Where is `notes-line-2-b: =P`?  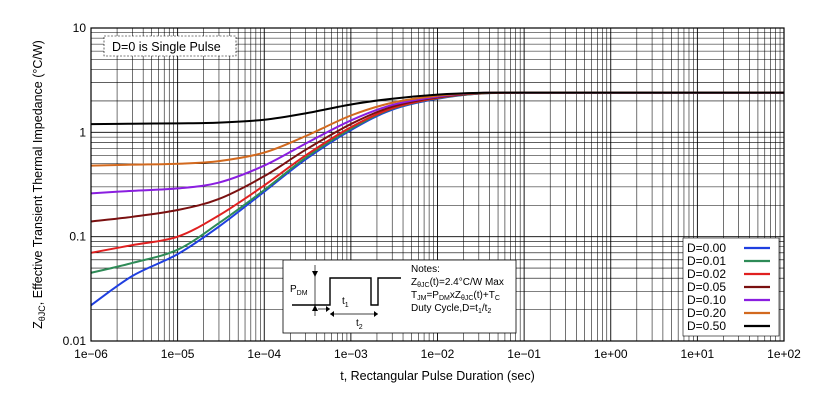
notes-line-2-b: =P is located at coordinates (432, 295).